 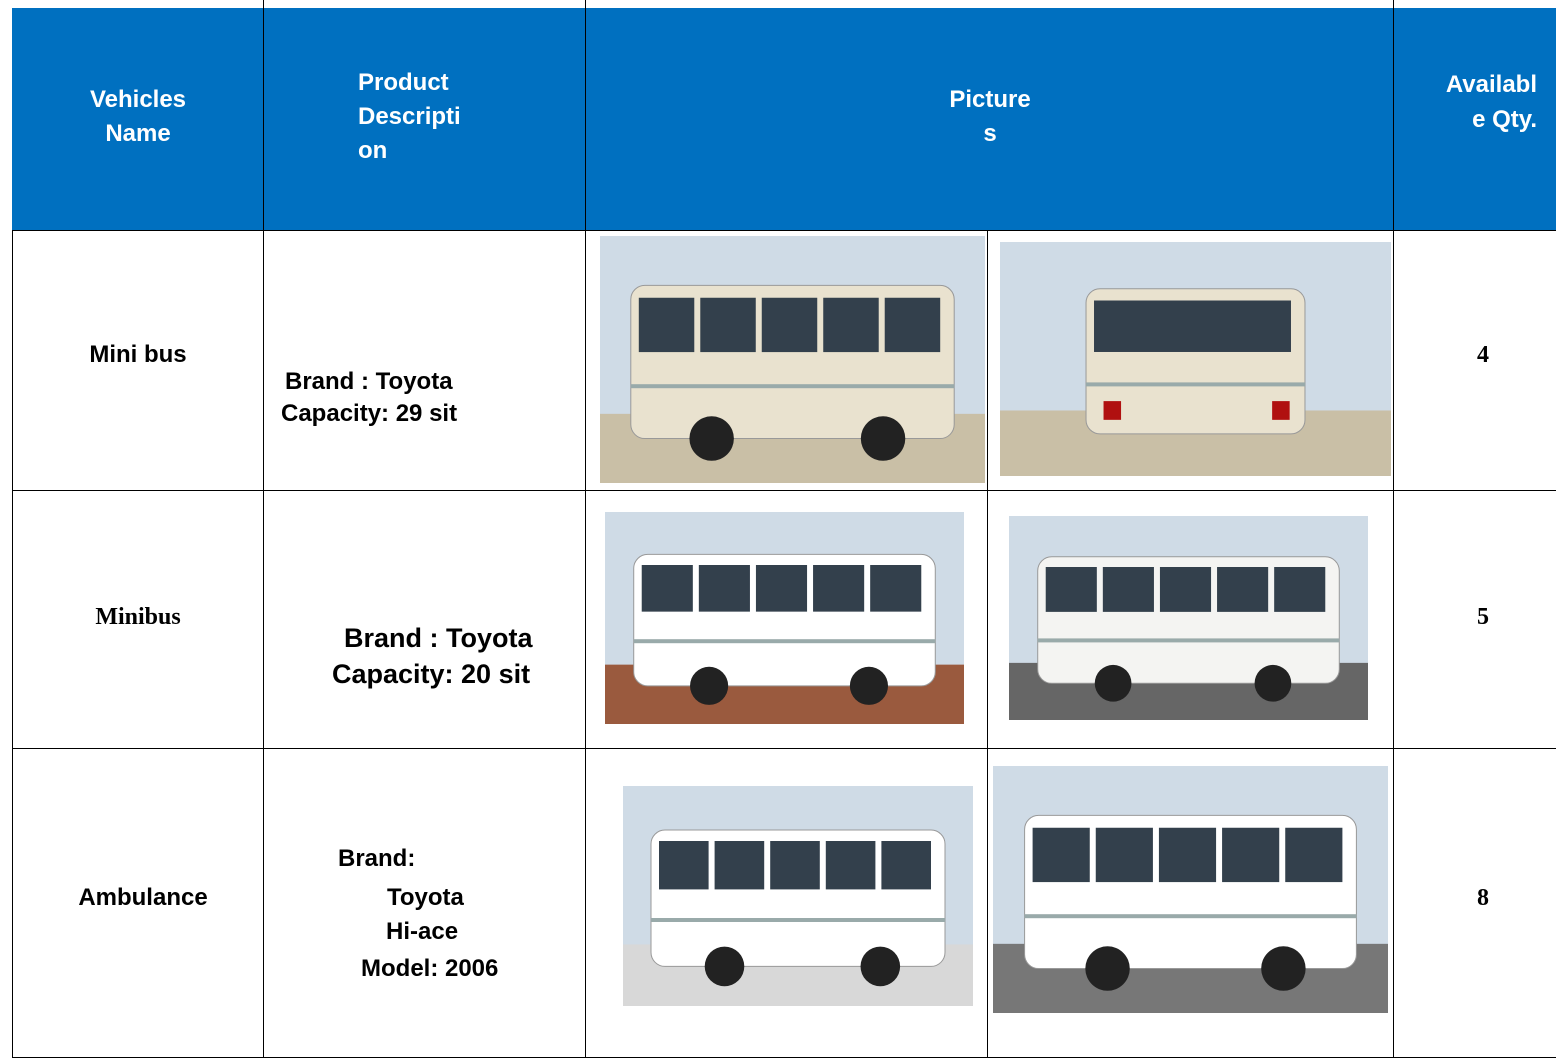 I want to click on description-line: Model: 2006, so click(x=430, y=968).